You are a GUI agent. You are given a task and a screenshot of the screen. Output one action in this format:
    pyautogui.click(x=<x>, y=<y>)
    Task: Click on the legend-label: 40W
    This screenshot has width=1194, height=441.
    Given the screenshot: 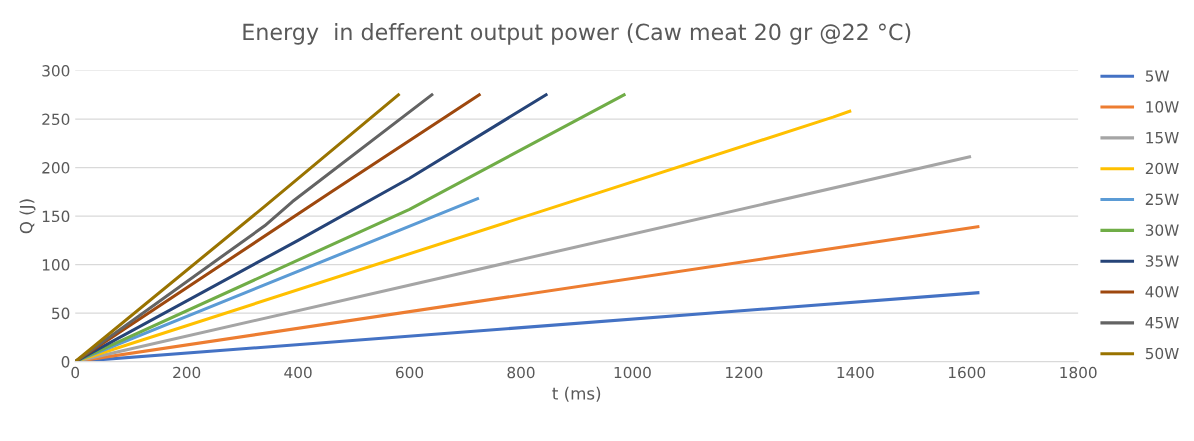 What is the action you would take?
    pyautogui.click(x=1162, y=292)
    